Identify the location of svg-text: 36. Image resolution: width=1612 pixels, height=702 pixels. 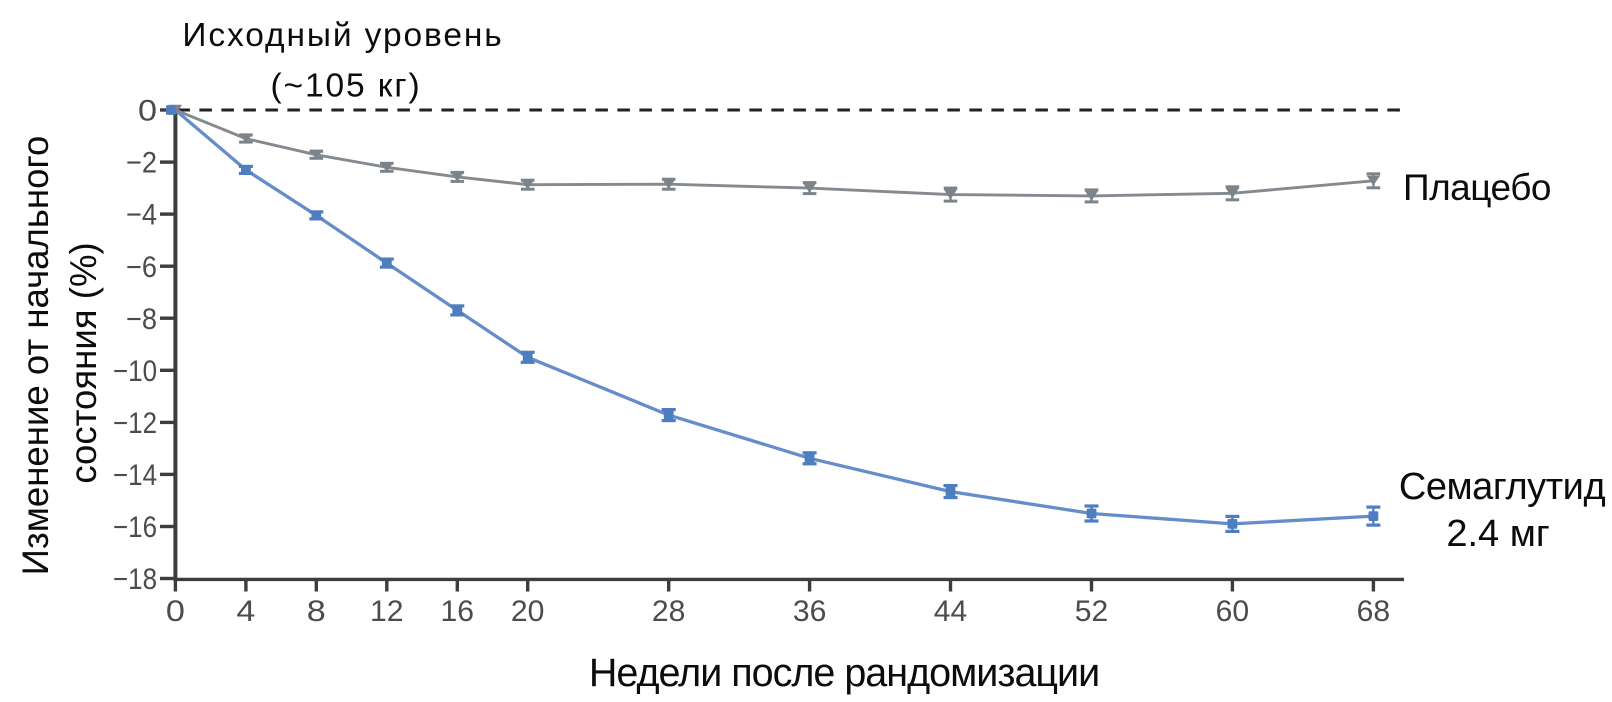
(810, 611).